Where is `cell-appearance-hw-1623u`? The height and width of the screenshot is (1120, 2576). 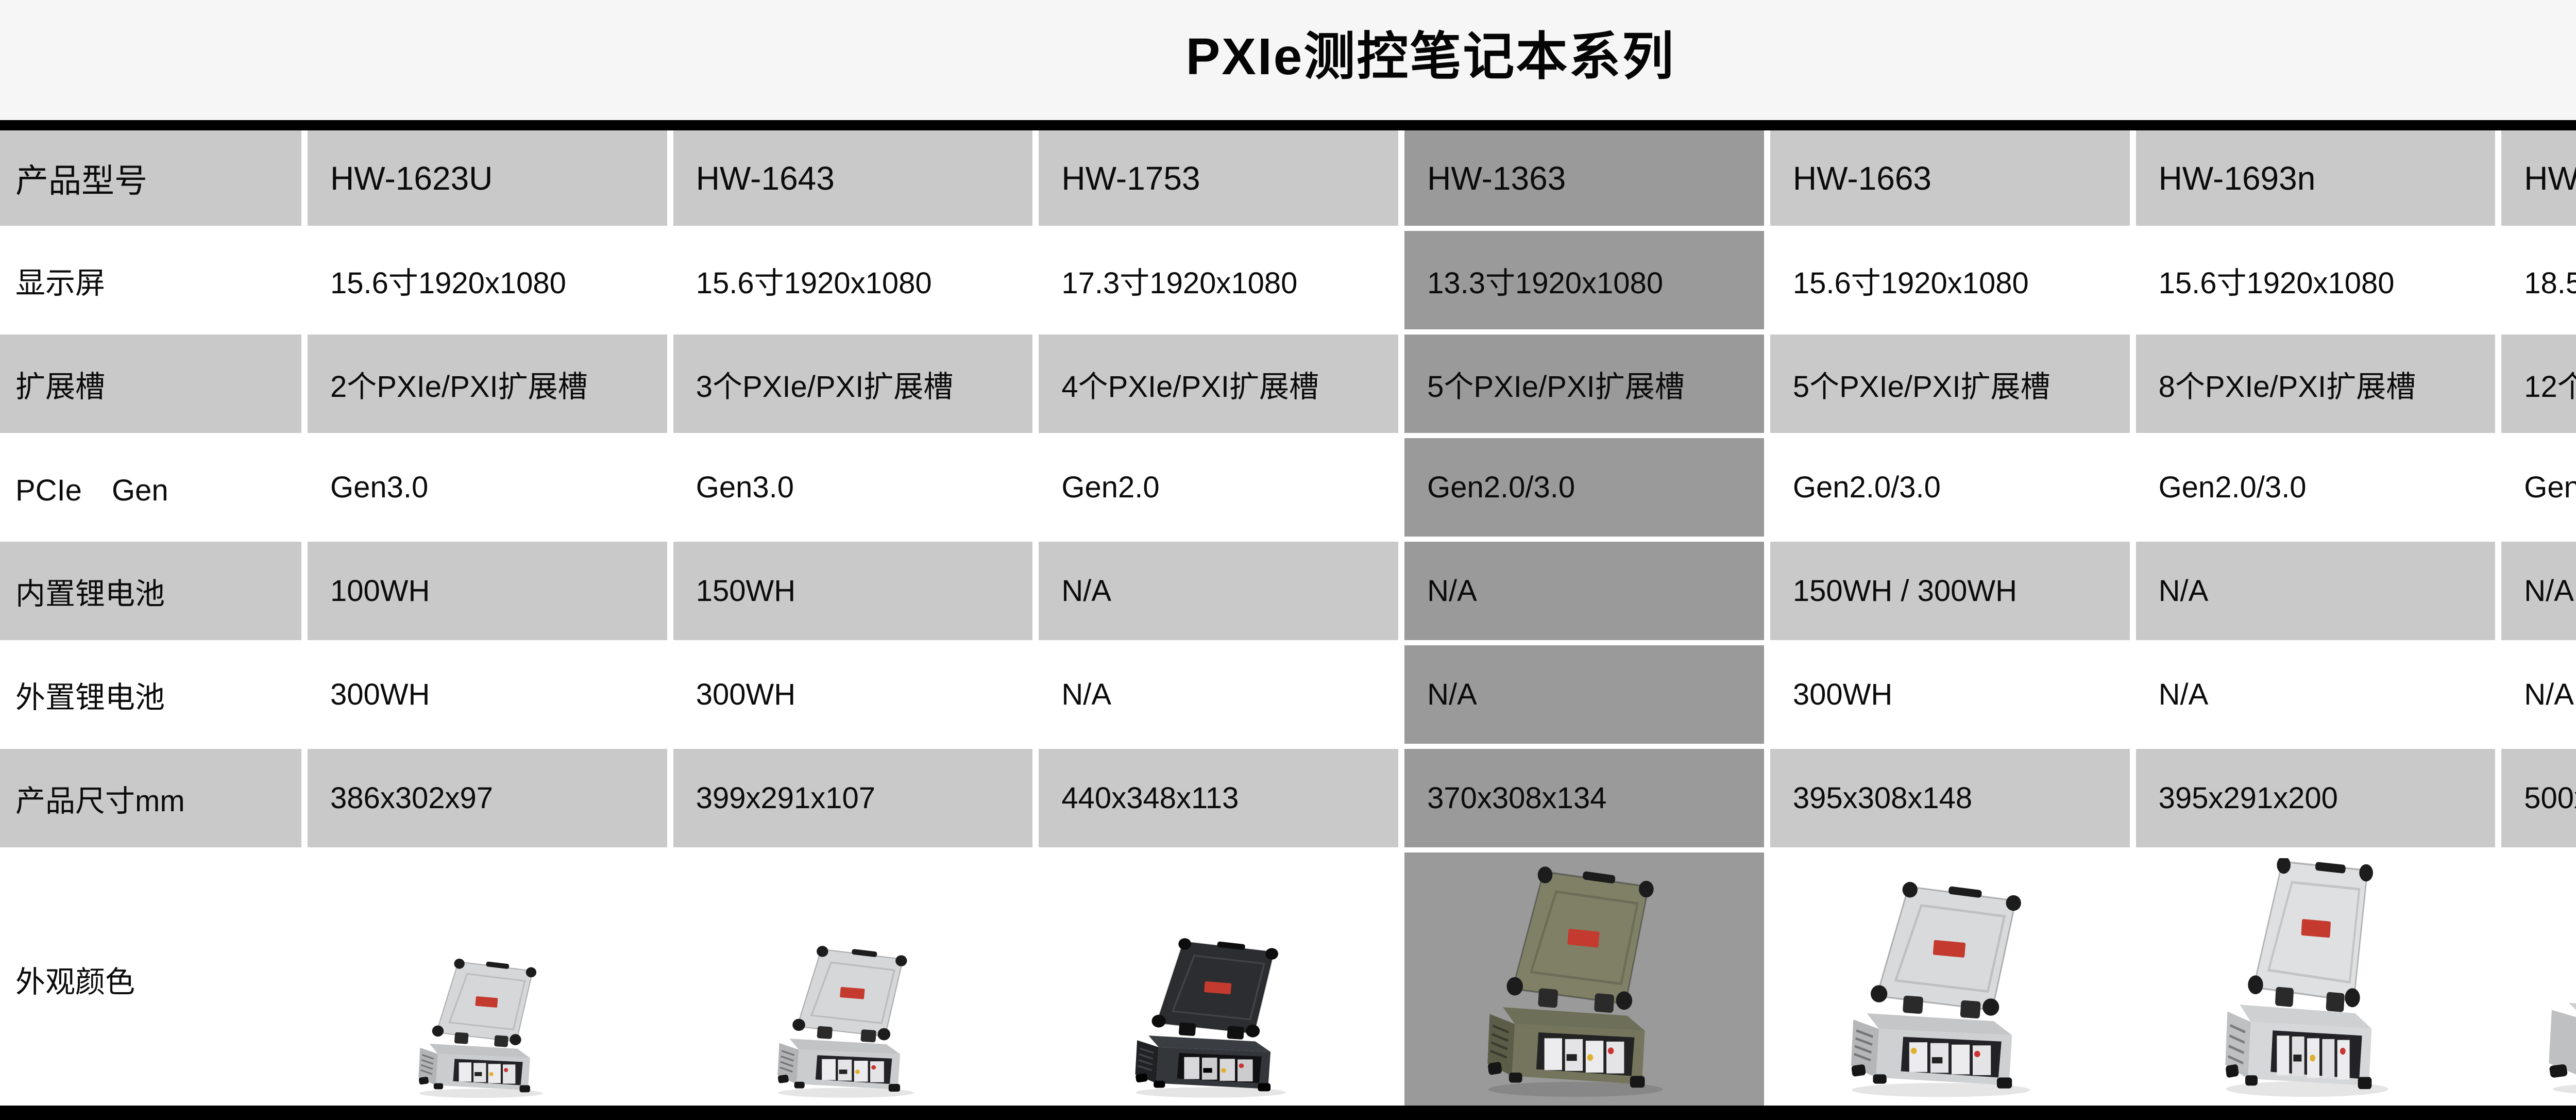
cell-appearance-hw-1623u is located at coordinates (487, 979).